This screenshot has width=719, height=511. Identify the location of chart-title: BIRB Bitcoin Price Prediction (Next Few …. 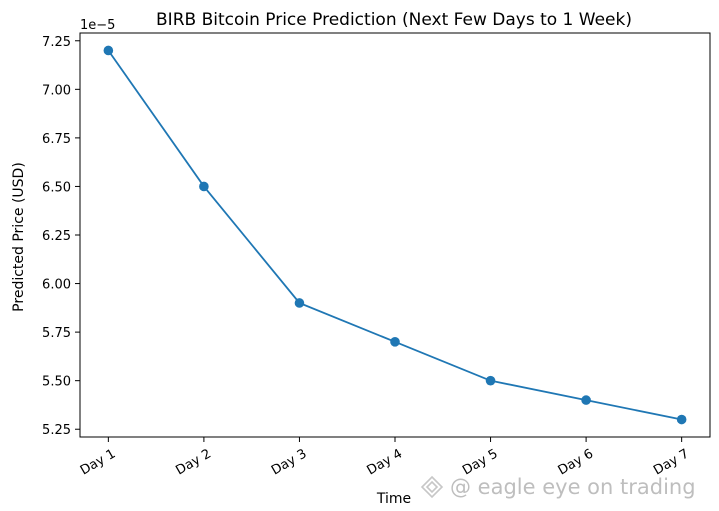
(394, 20).